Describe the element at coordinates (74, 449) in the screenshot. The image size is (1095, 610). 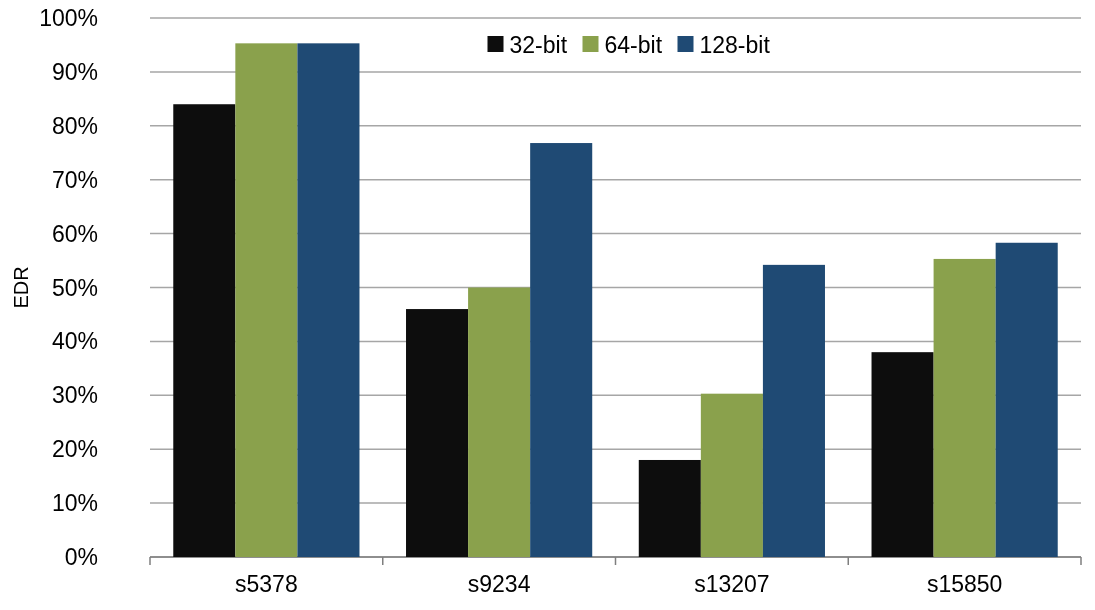
I see `y-tick-label: 20%` at that location.